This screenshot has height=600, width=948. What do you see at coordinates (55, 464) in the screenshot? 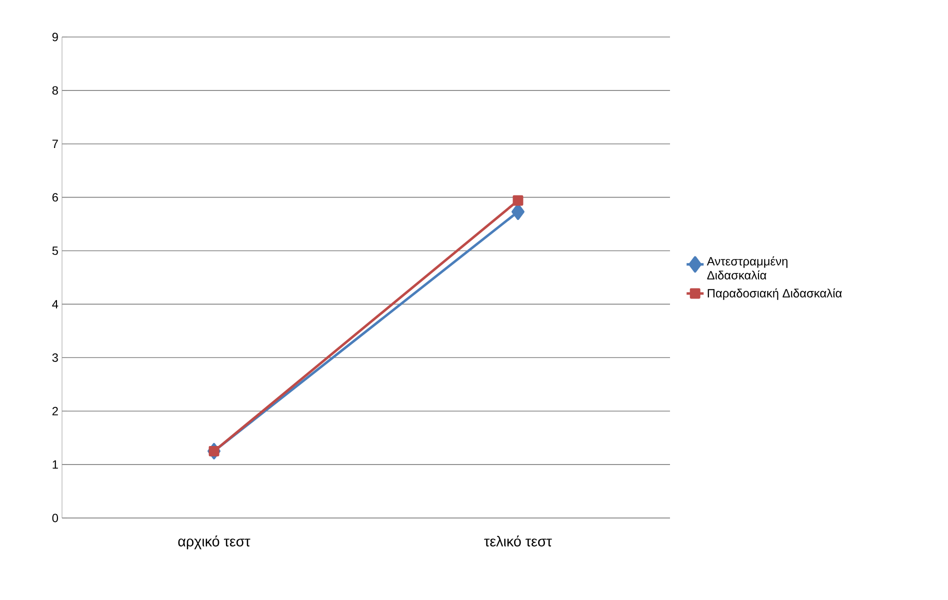
I see `y-tick-label: 1` at bounding box center [55, 464].